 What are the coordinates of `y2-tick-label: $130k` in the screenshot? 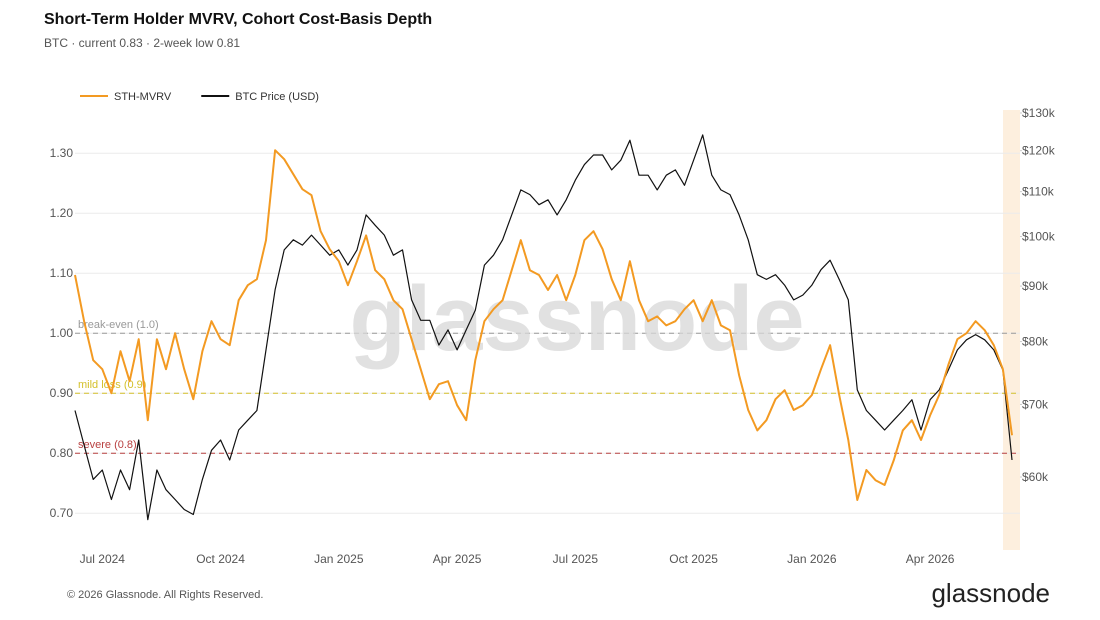 It's located at (1039, 113).